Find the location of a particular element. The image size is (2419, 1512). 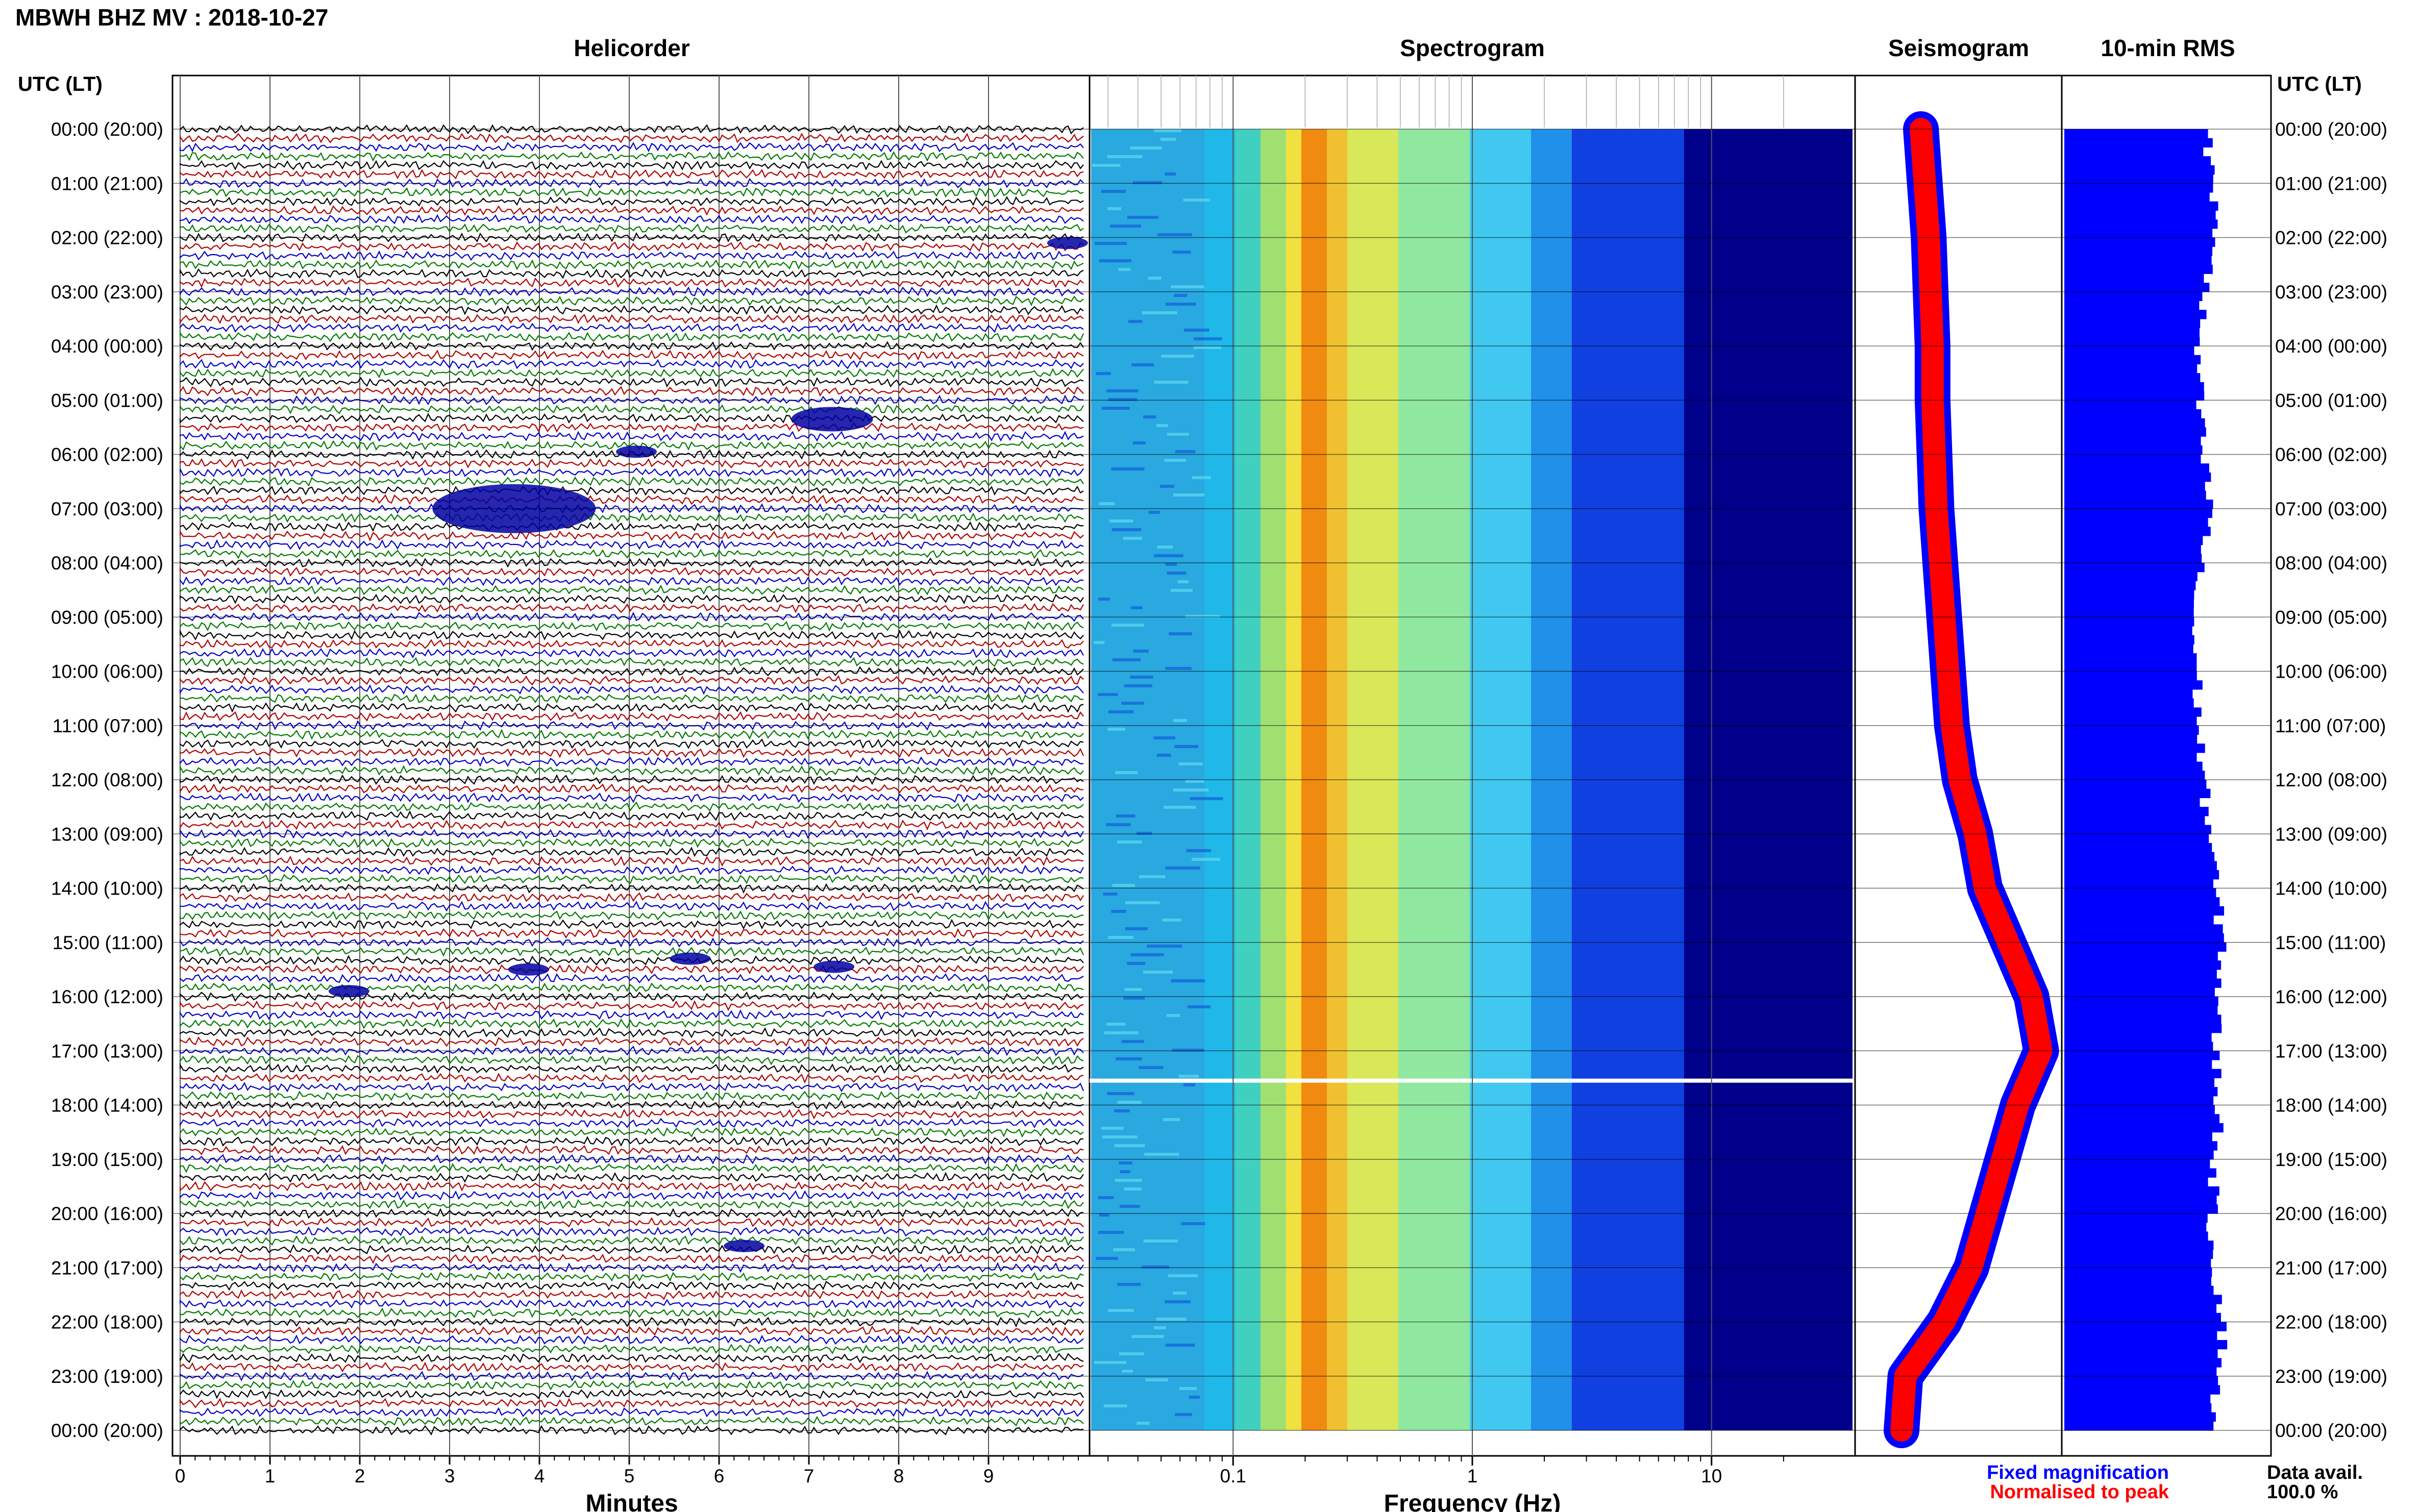

frequency-tick-label: 1 is located at coordinates (1472, 1476).